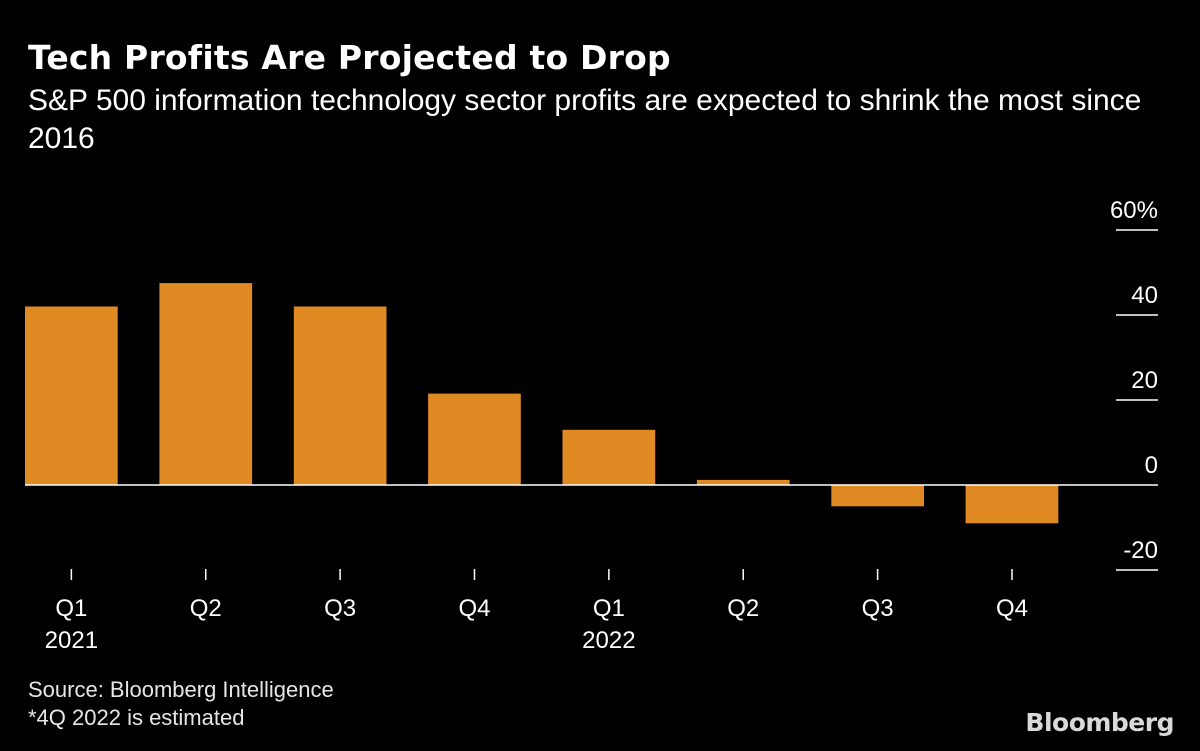 Image resolution: width=1200 pixels, height=751 pixels. What do you see at coordinates (71, 640) in the screenshot?
I see `x-year-label: 2021` at bounding box center [71, 640].